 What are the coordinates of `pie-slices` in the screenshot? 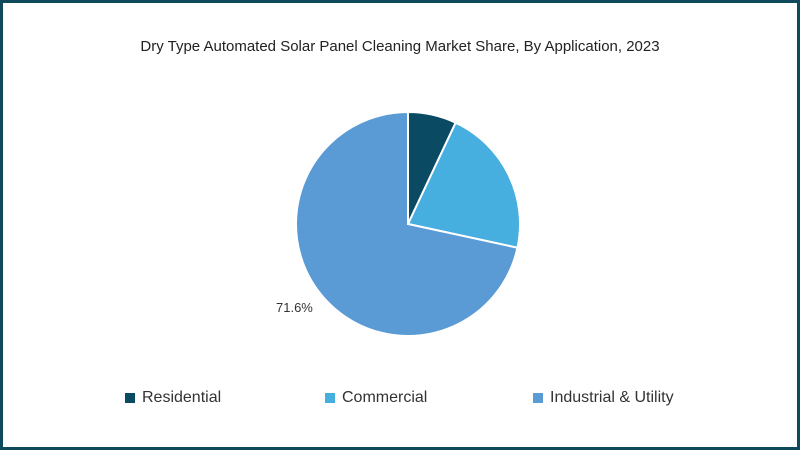 It's located at (408, 223).